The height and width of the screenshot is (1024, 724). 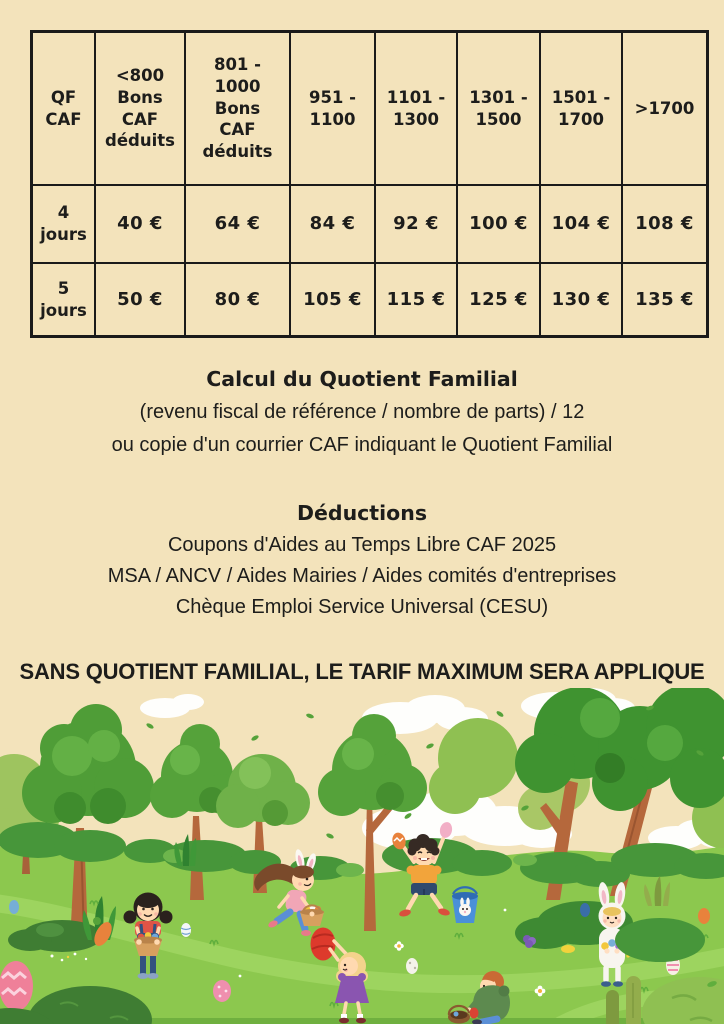 What do you see at coordinates (339, 975) in the screenshot?
I see `child-purple-dress-girl` at bounding box center [339, 975].